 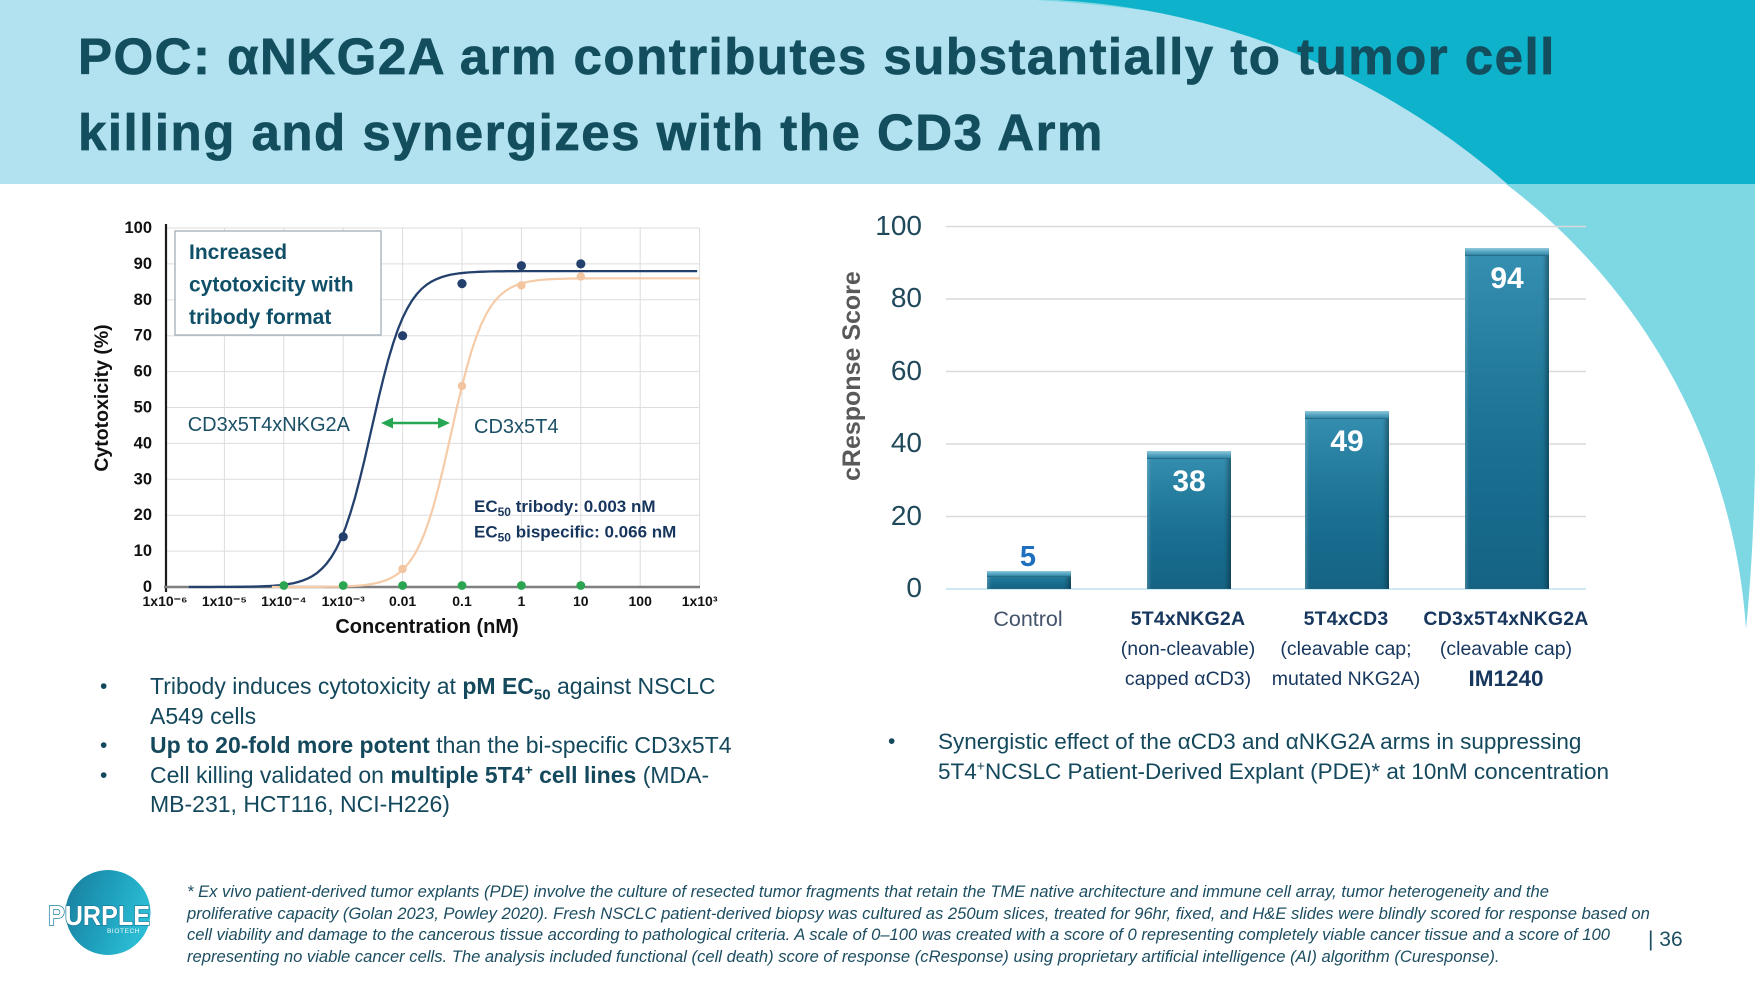 What do you see at coordinates (462, 601) in the screenshot?
I see `svg-text: 0.1` at bounding box center [462, 601].